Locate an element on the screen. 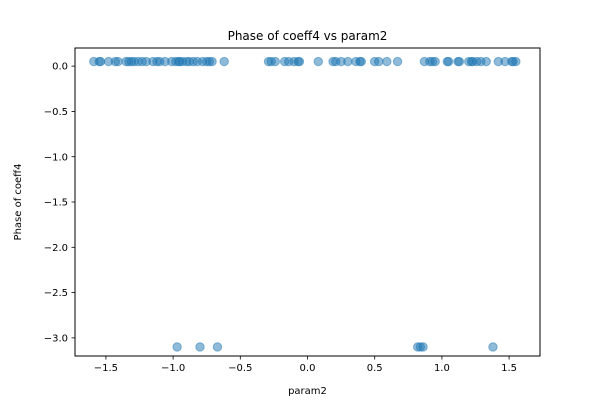 This screenshot has width=600, height=400. y-tick-label: −1.5 is located at coordinates (56, 203).